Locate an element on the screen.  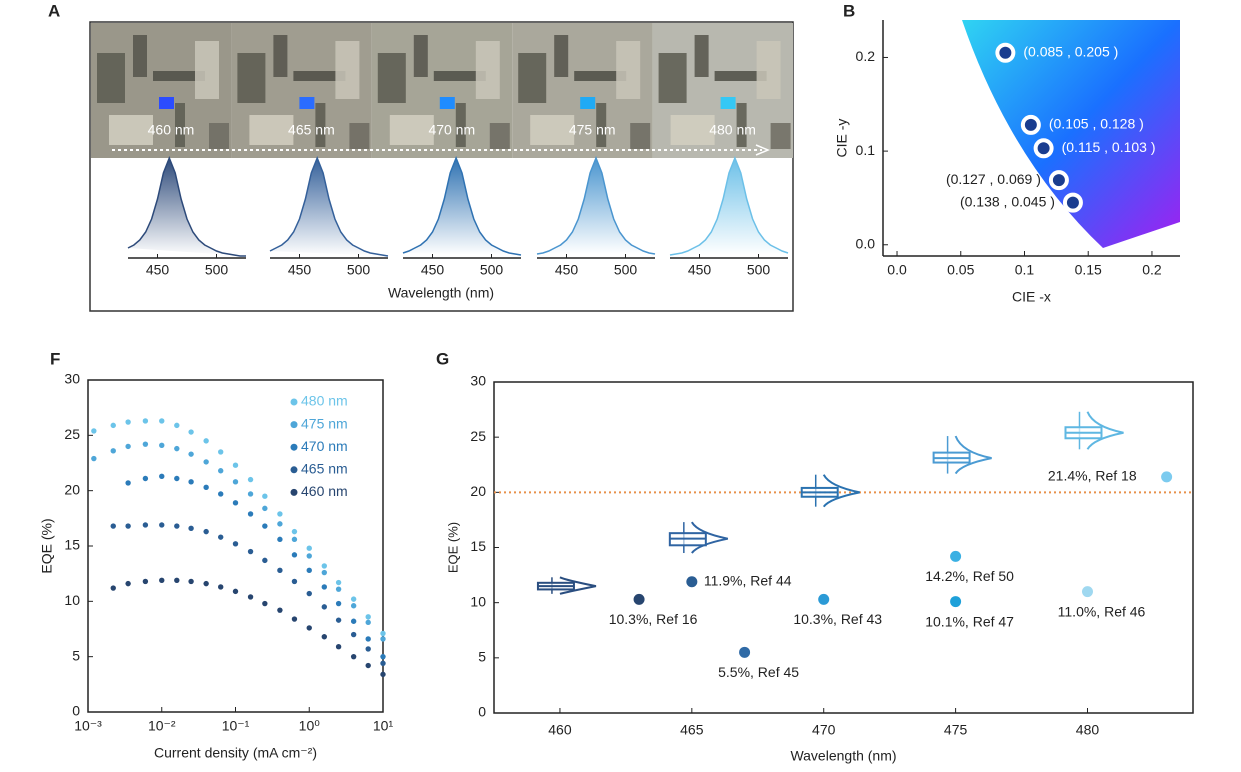
legend-label: 470 nm is located at coordinates (324, 446).